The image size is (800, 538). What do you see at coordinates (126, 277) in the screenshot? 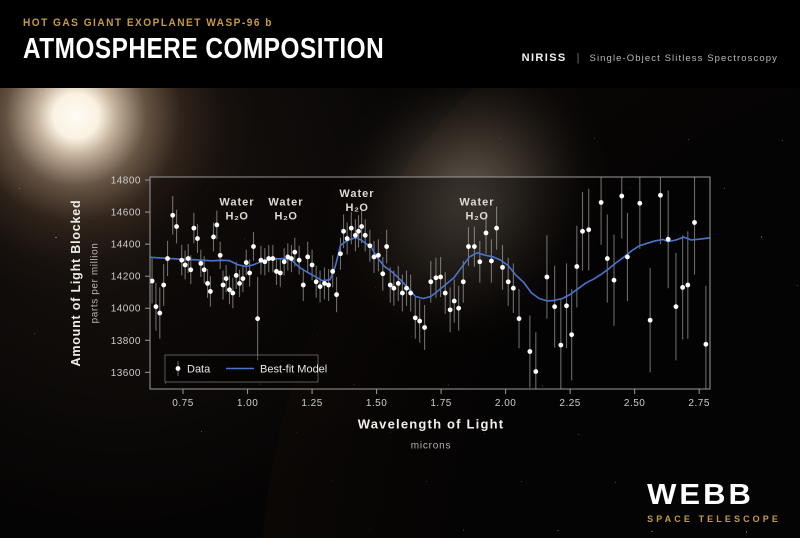
I see `svg-text: 14200` at bounding box center [126, 277].